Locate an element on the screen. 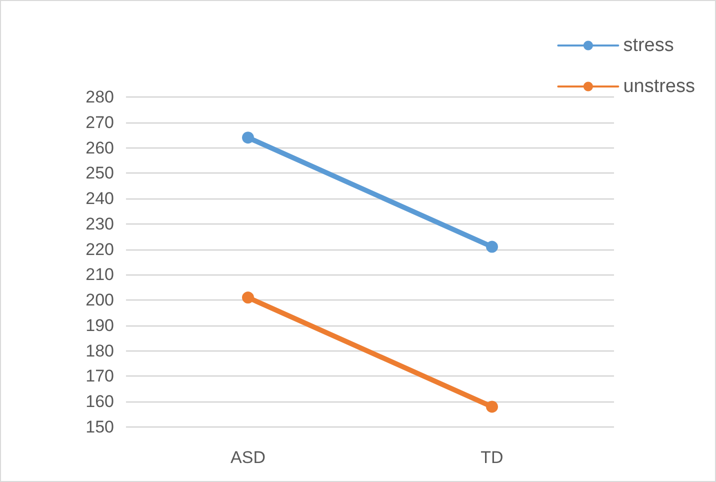  y-tick-label: 150 is located at coordinates (100, 427).